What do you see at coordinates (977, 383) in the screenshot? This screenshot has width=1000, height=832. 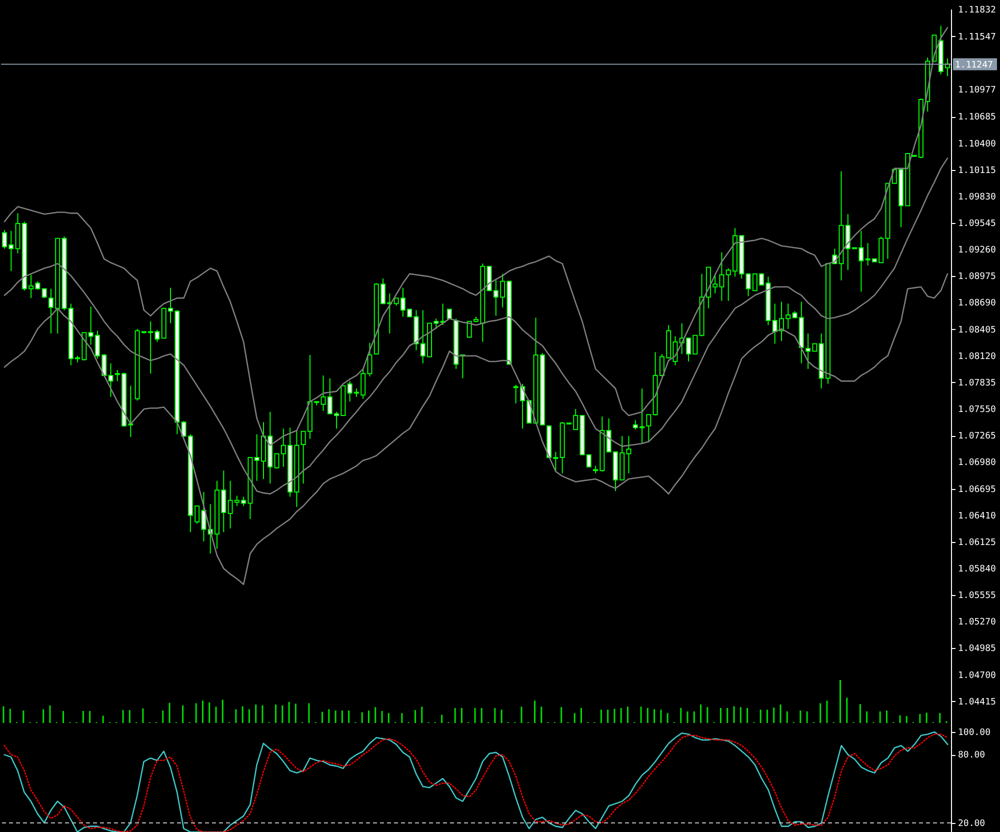 I see `y-tick-label: 1.07835` at bounding box center [977, 383].